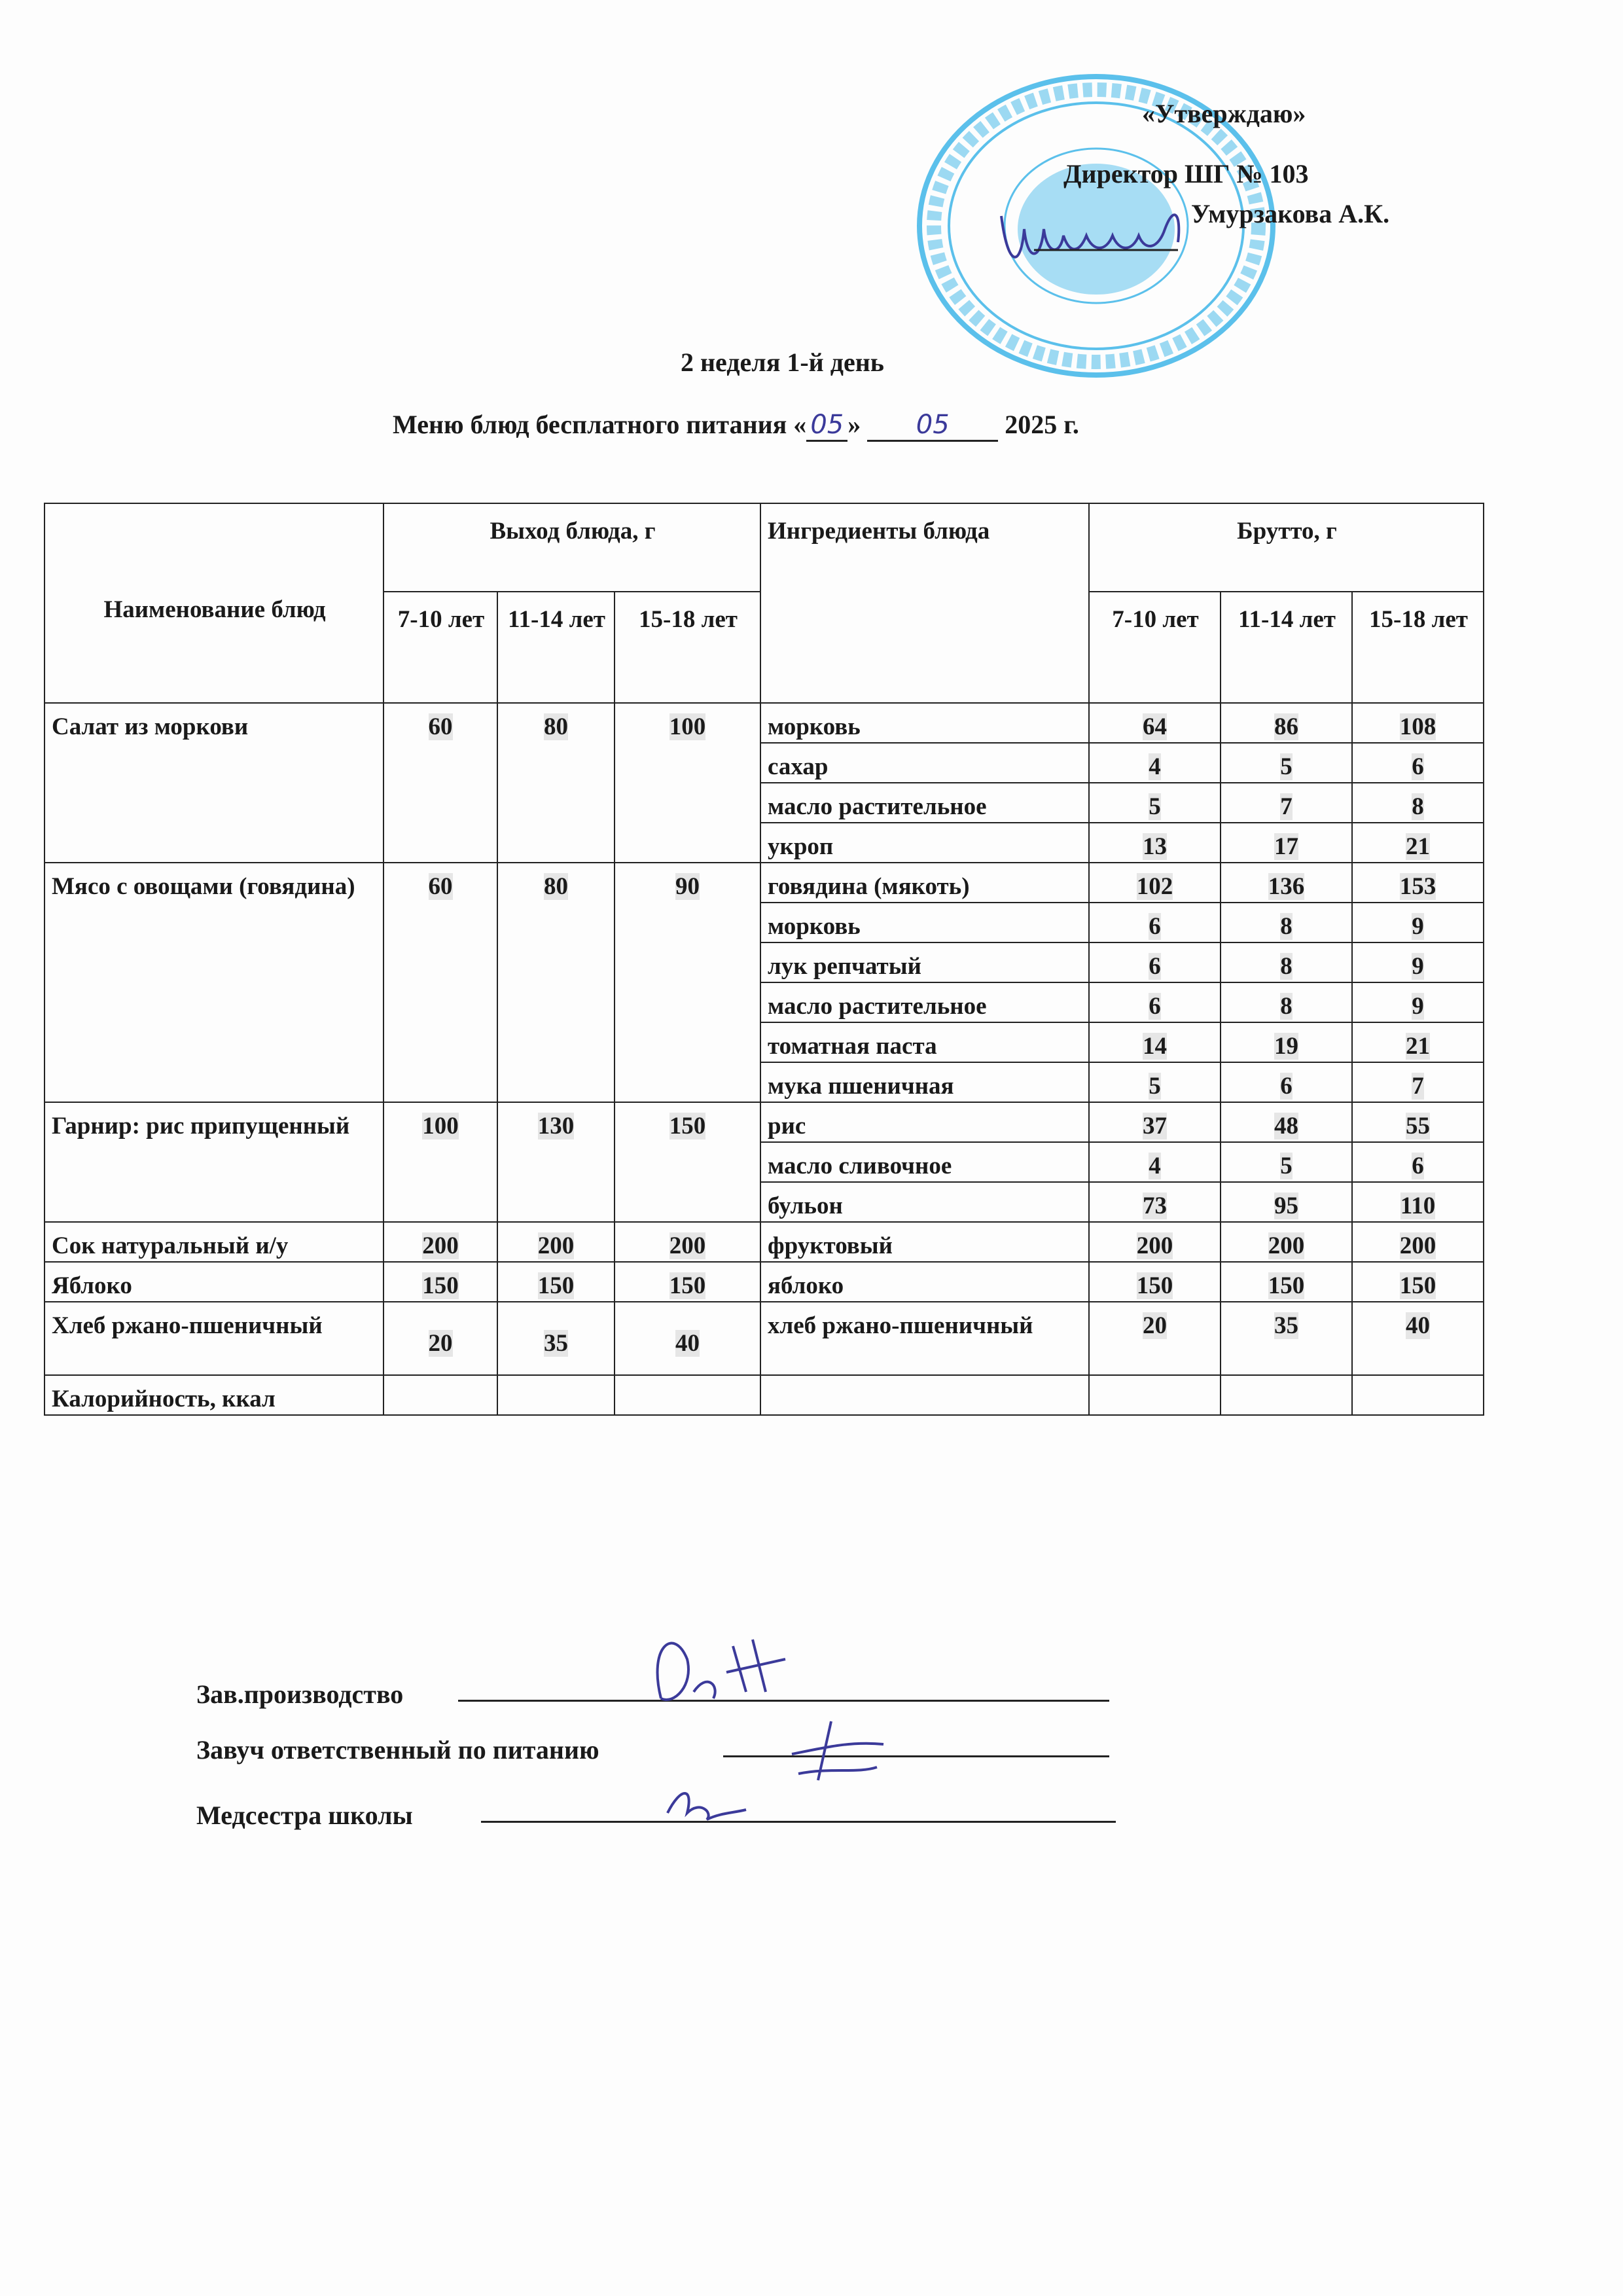 The width and height of the screenshot is (1623, 2296). I want to click on dish-output-value: 60, so click(440, 726).